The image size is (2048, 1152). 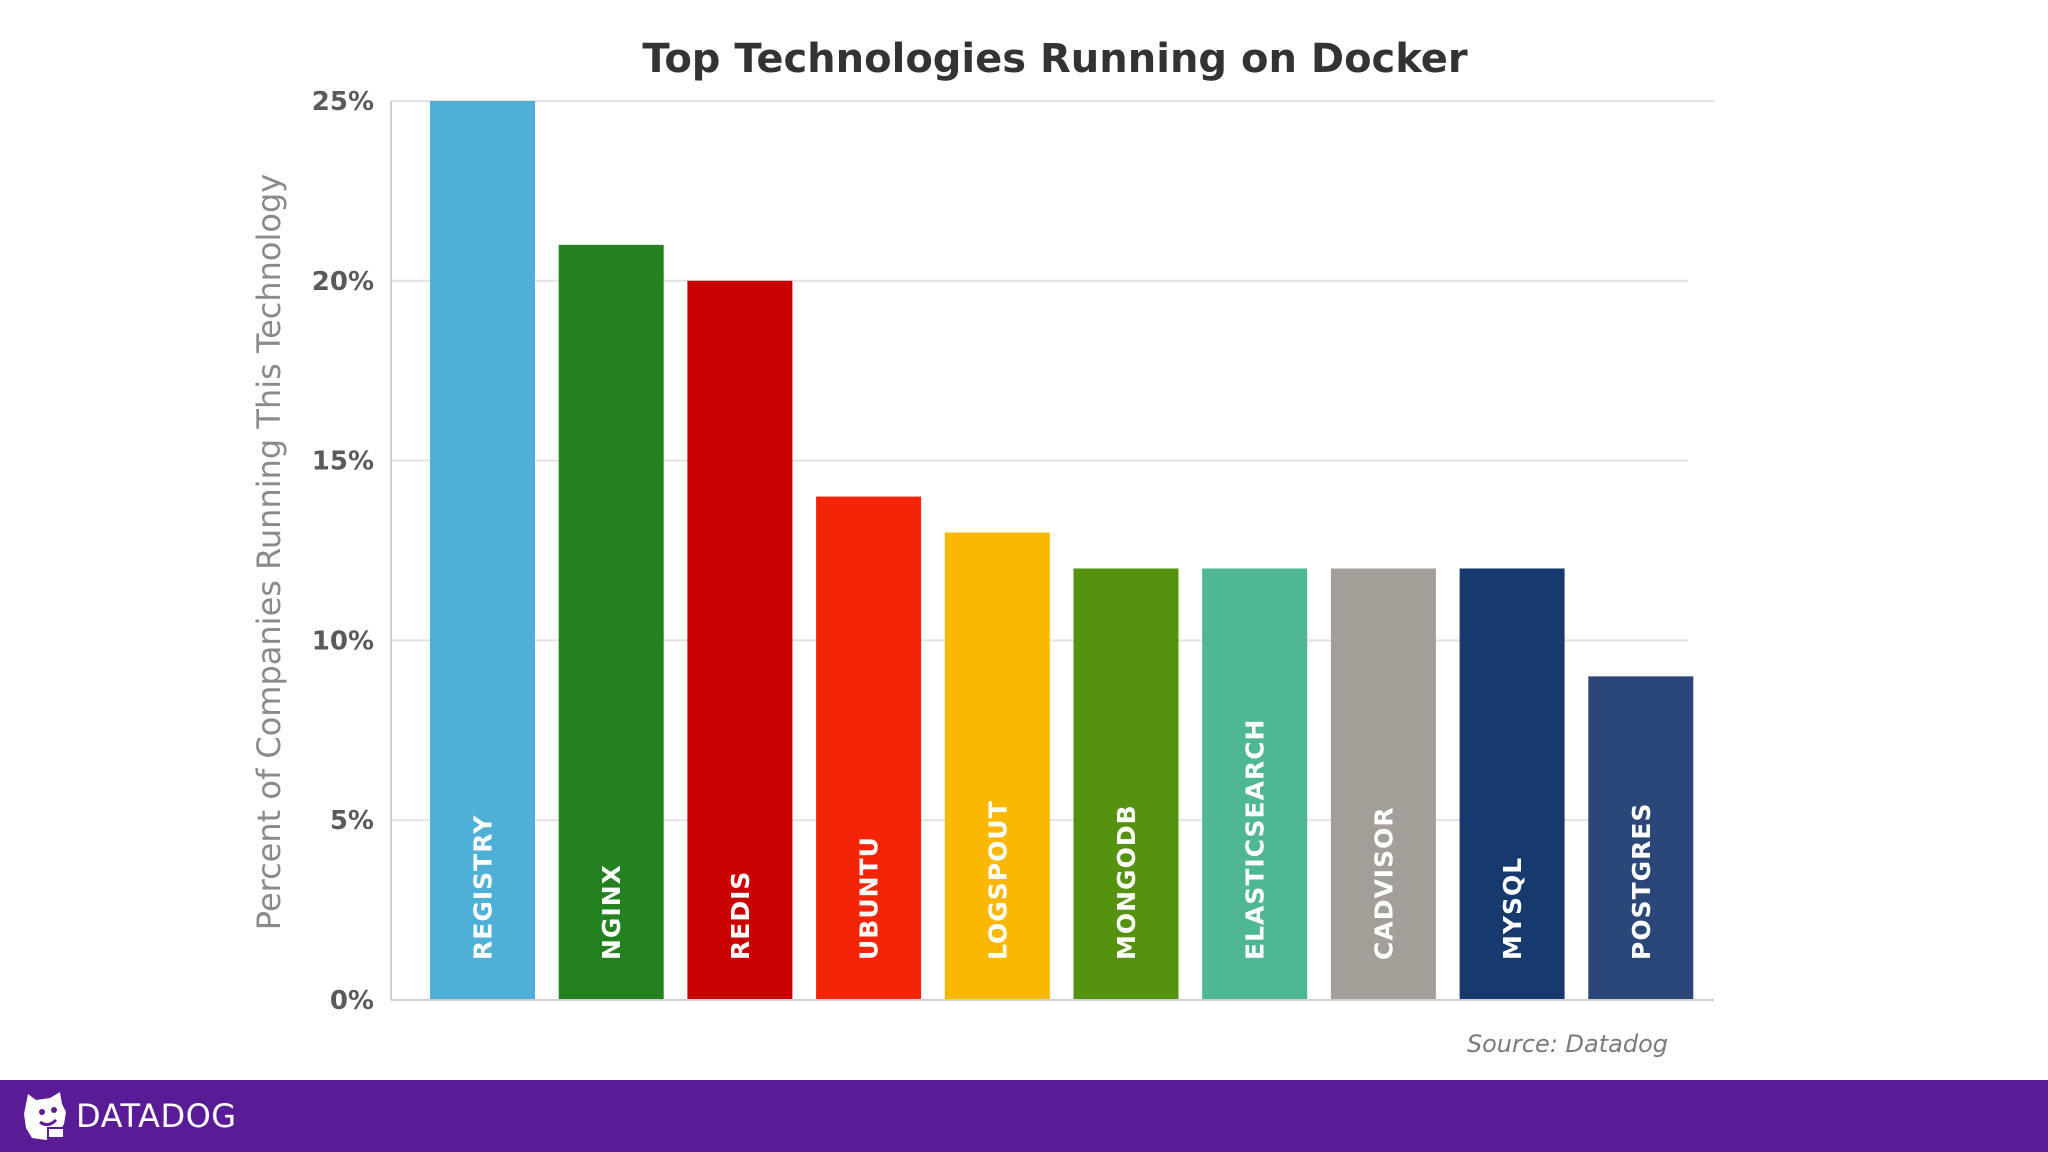 I want to click on bar-mongodb, so click(x=1126, y=784).